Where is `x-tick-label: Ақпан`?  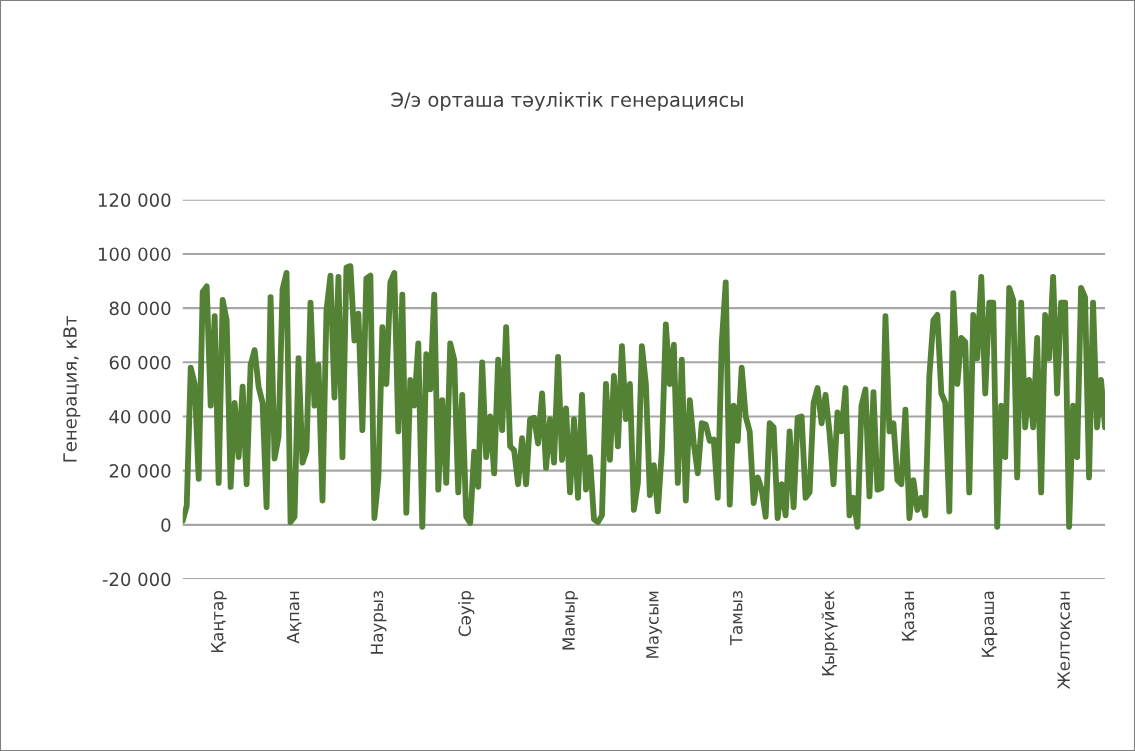
x-tick-label: Ақпан is located at coordinates (294, 617).